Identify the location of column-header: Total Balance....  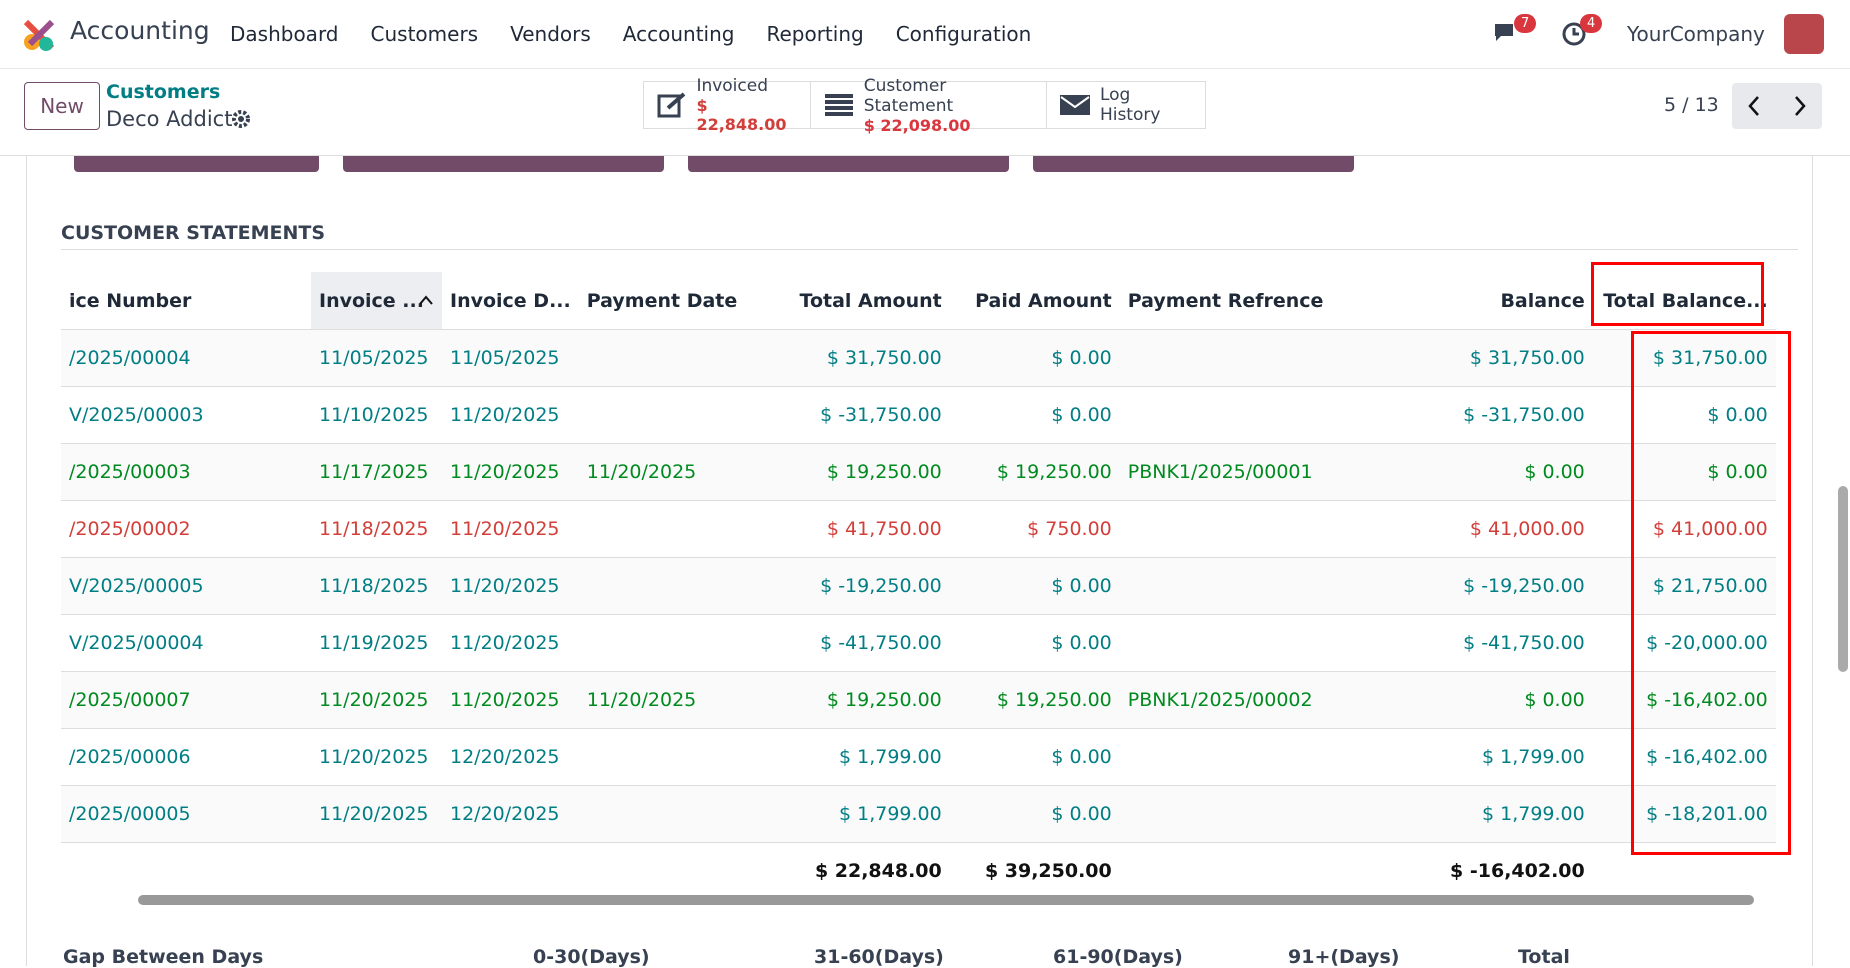
(1684, 301).